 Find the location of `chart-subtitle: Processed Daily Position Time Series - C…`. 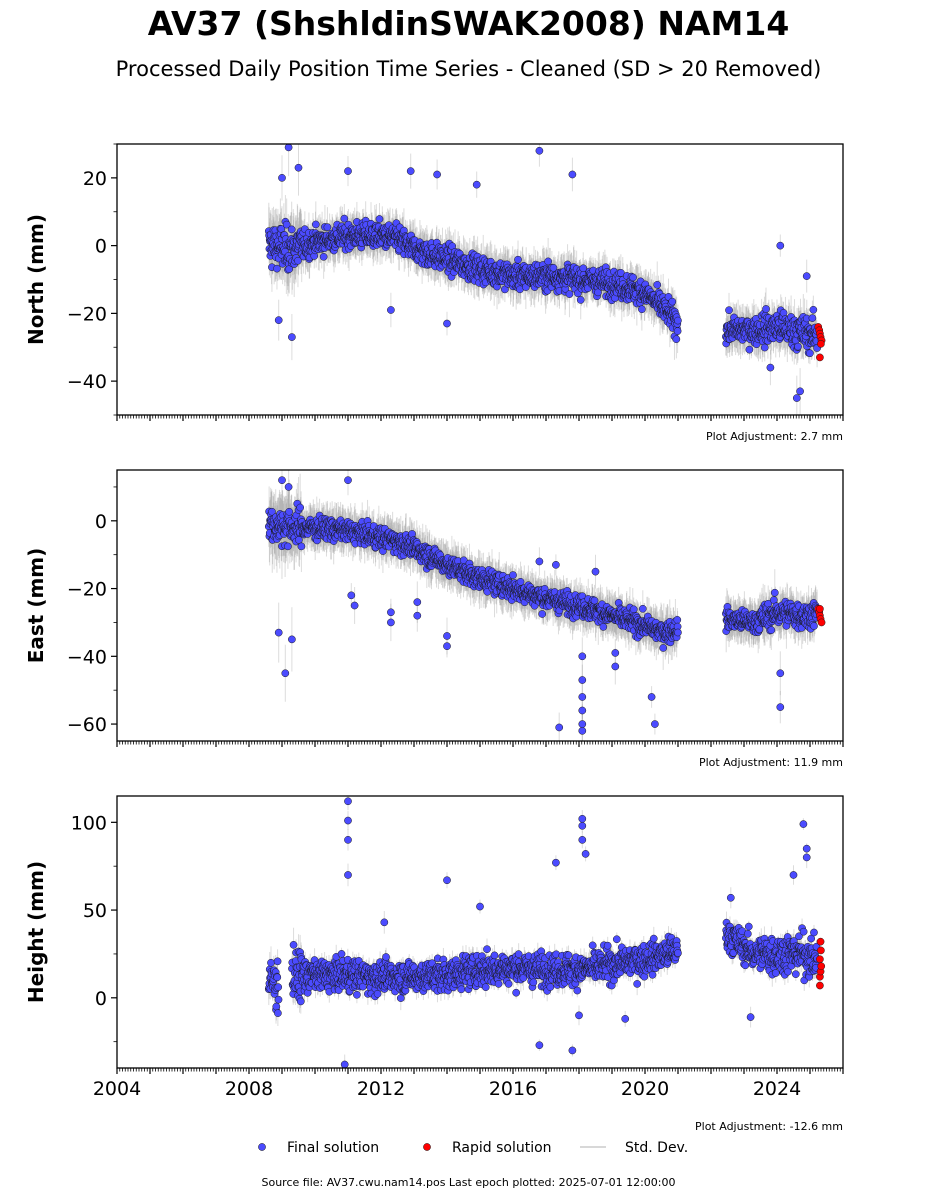

chart-subtitle: Processed Daily Position Time Series - C… is located at coordinates (468, 69).